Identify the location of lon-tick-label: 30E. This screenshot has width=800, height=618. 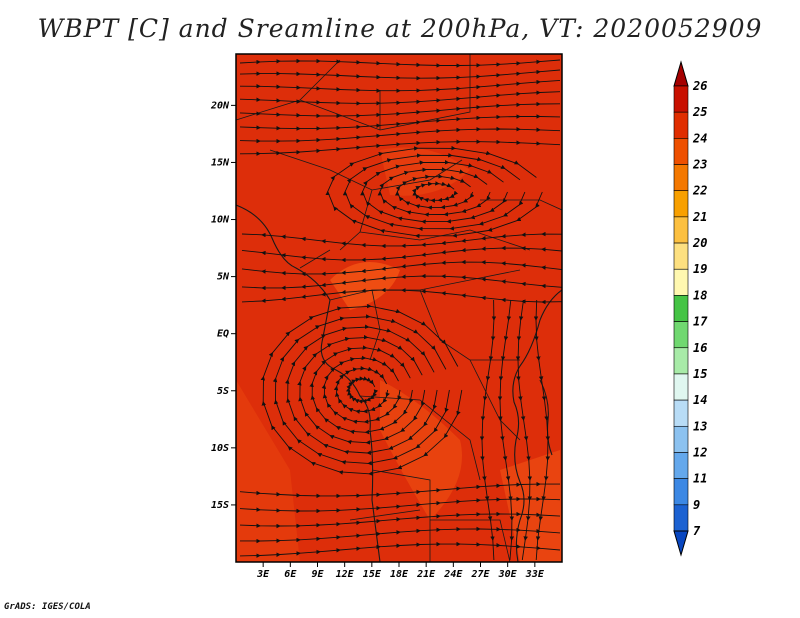
(508, 574).